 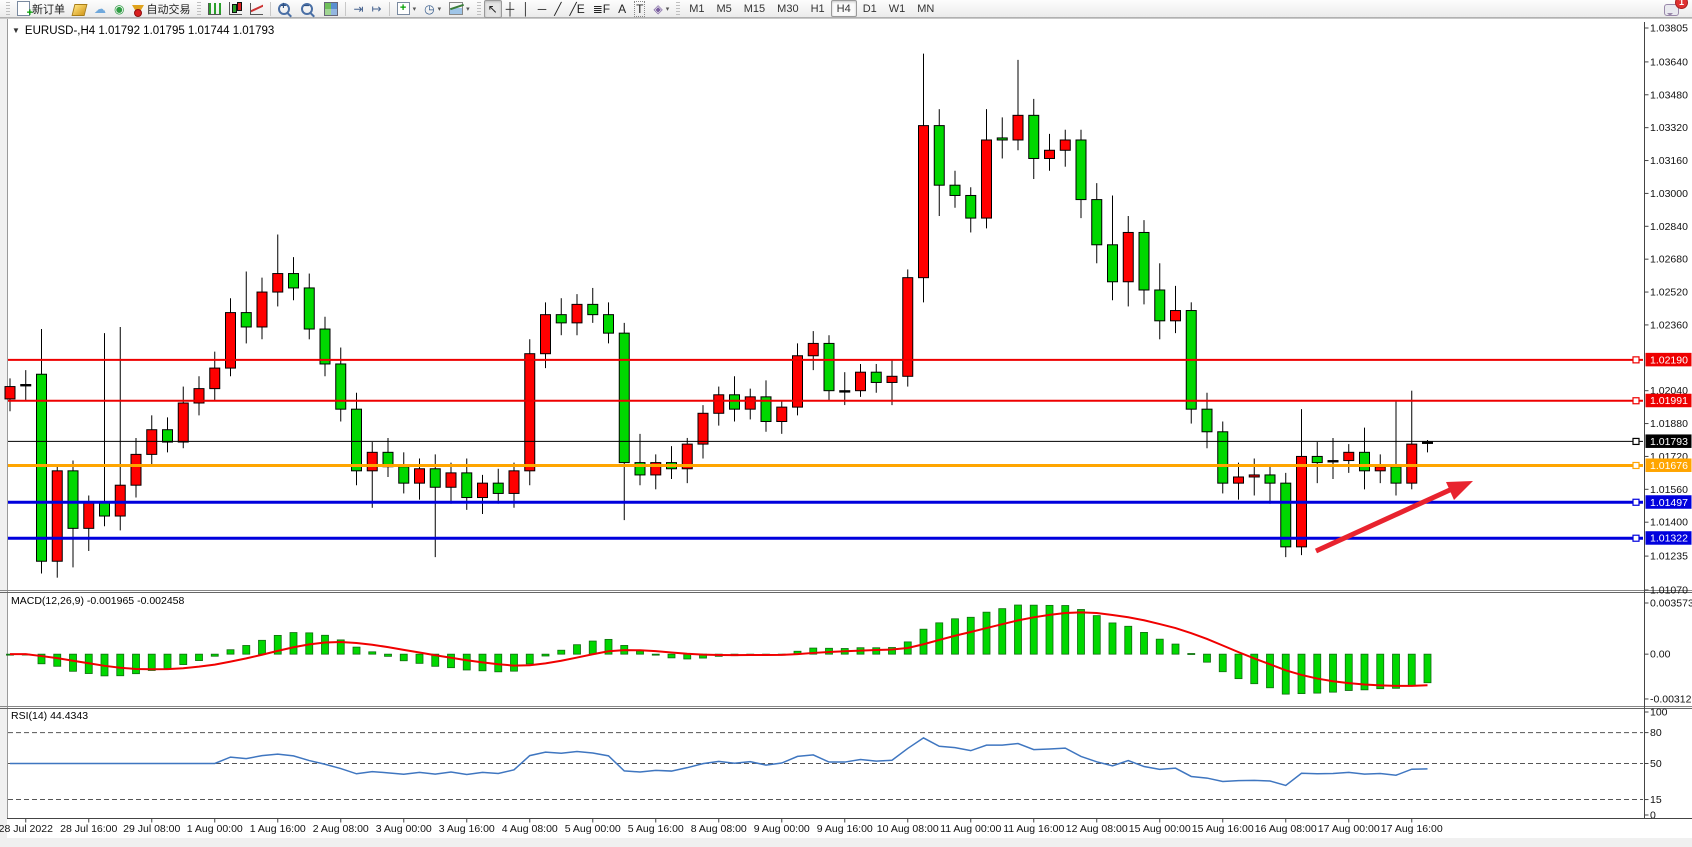 I want to click on chart-shift-button: ↦, so click(x=377, y=9).